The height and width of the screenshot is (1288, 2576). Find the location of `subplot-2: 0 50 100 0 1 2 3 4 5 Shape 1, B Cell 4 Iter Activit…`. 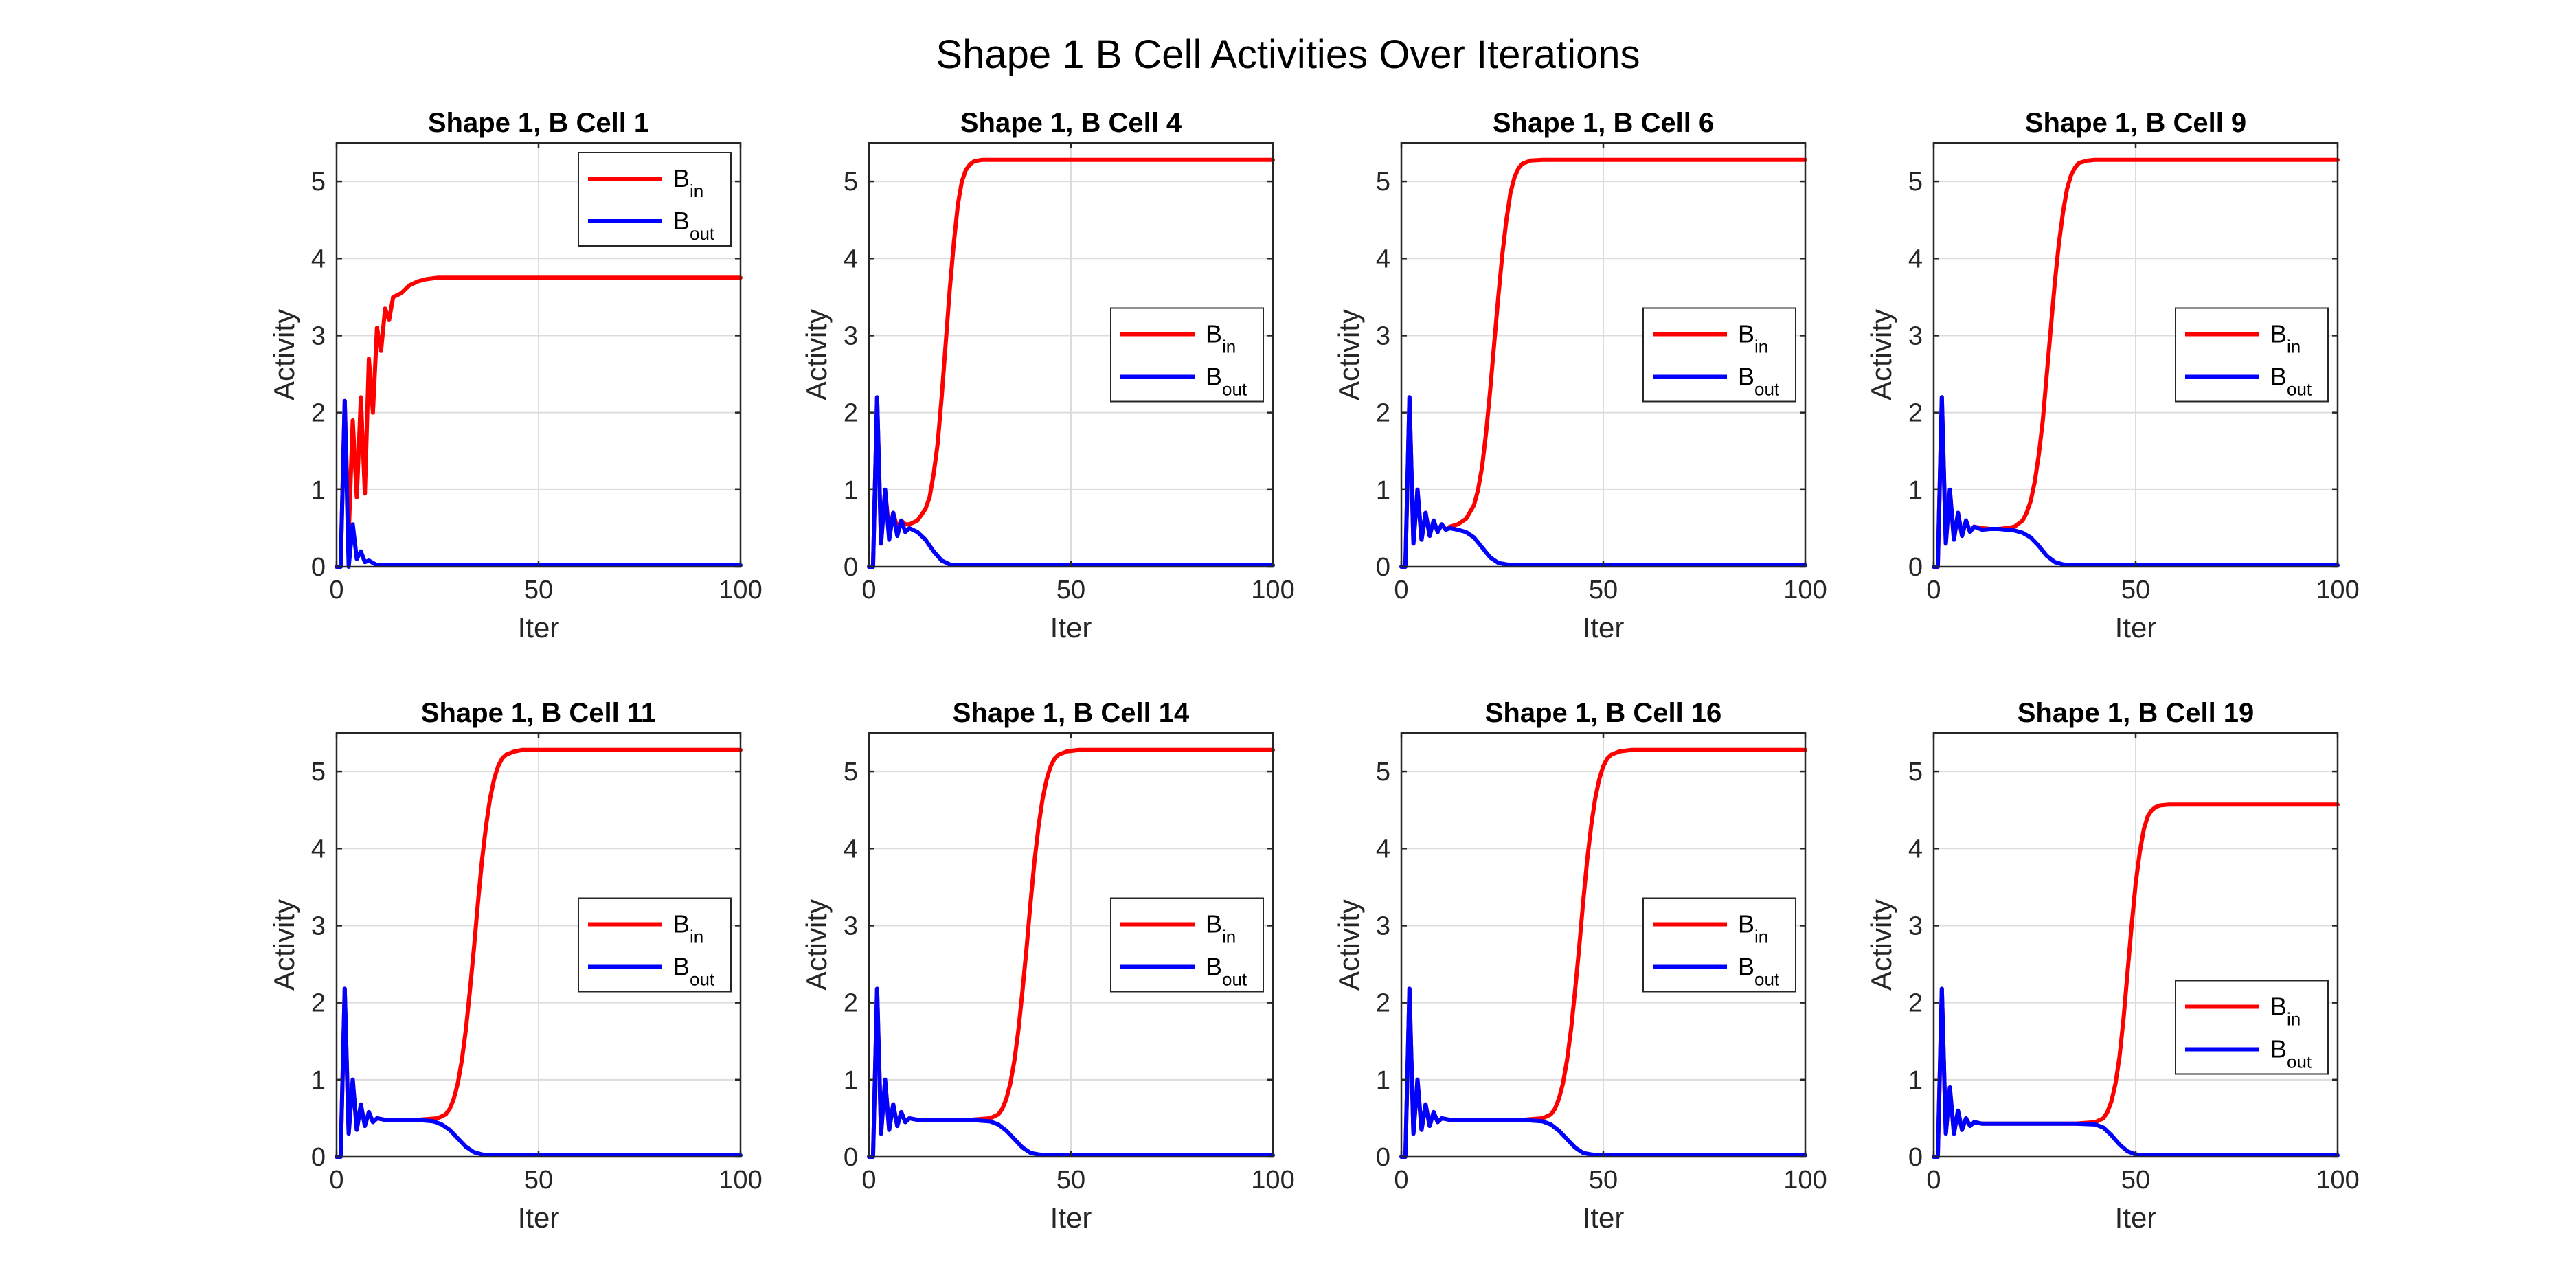

subplot-2: 0 50 100 0 1 2 3 4 5 Shape 1, B Cell 4 Iter Activit… is located at coordinates (1047, 376).